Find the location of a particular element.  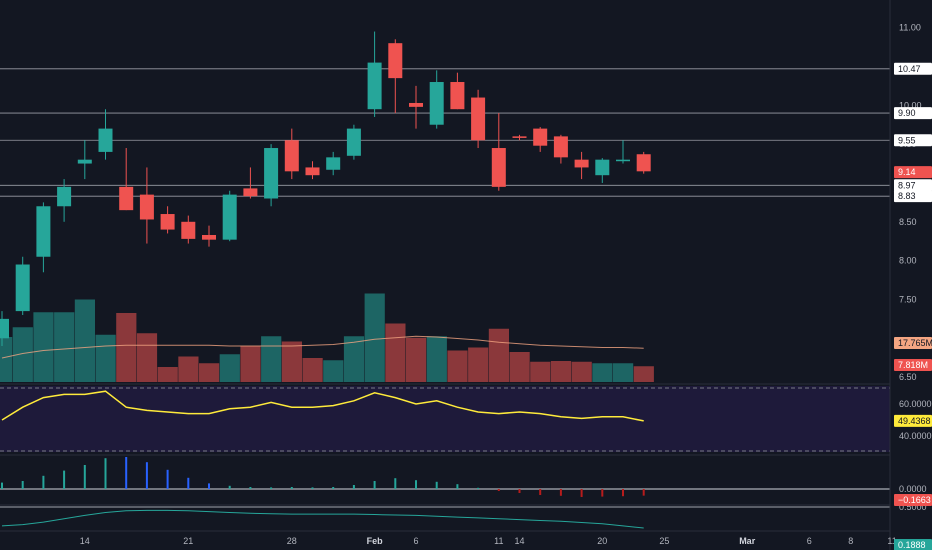

oscillator-value-tag-bg is located at coordinates (913, 544).